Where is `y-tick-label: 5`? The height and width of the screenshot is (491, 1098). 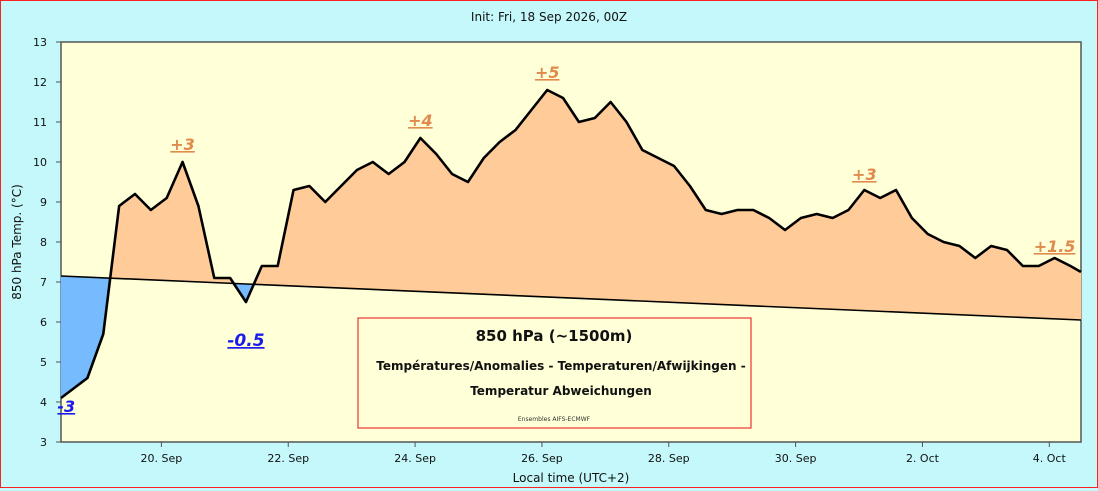 y-tick-label: 5 is located at coordinates (43, 362).